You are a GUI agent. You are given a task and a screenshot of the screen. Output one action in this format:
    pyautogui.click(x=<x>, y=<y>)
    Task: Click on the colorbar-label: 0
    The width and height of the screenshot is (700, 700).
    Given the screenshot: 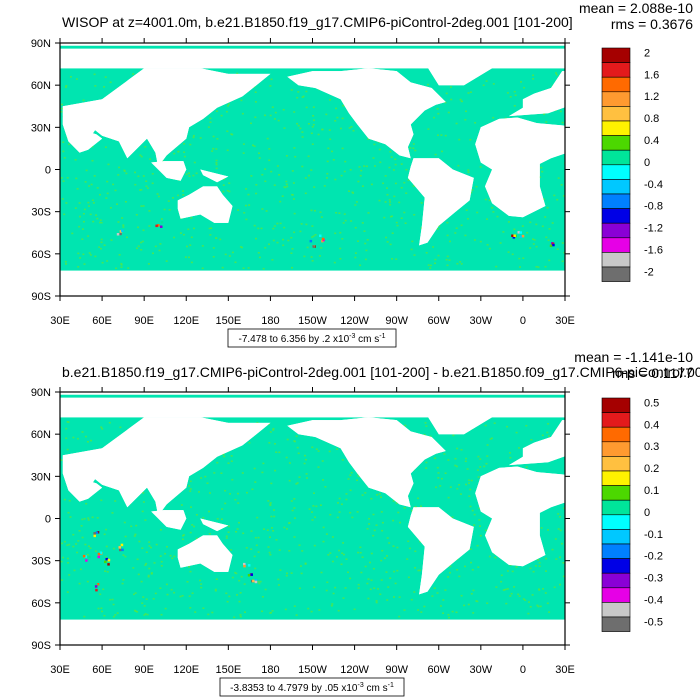 What is the action you would take?
    pyautogui.click(x=647, y=513)
    